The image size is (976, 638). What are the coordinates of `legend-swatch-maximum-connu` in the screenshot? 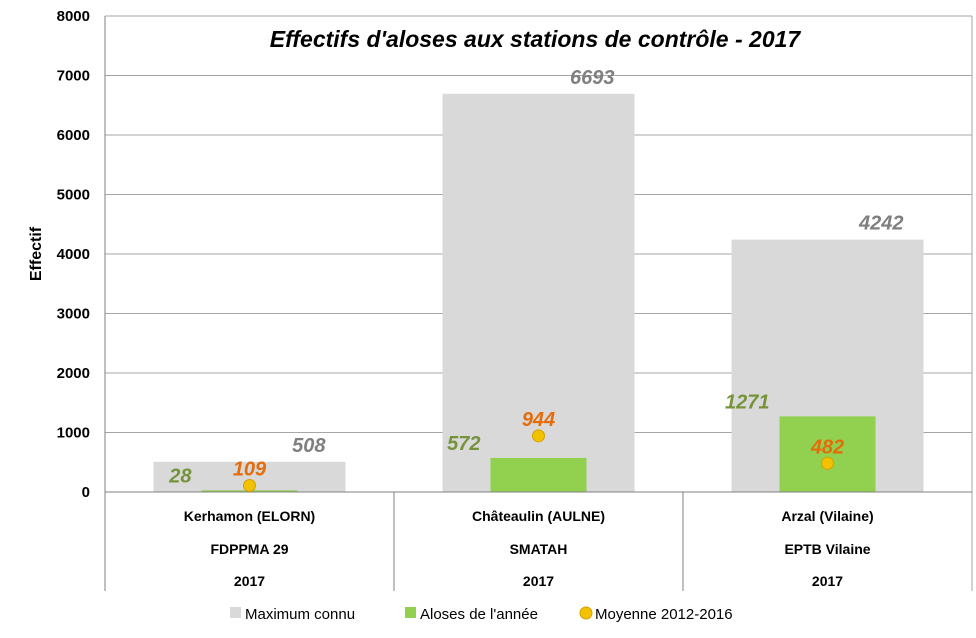 It's located at (235, 612).